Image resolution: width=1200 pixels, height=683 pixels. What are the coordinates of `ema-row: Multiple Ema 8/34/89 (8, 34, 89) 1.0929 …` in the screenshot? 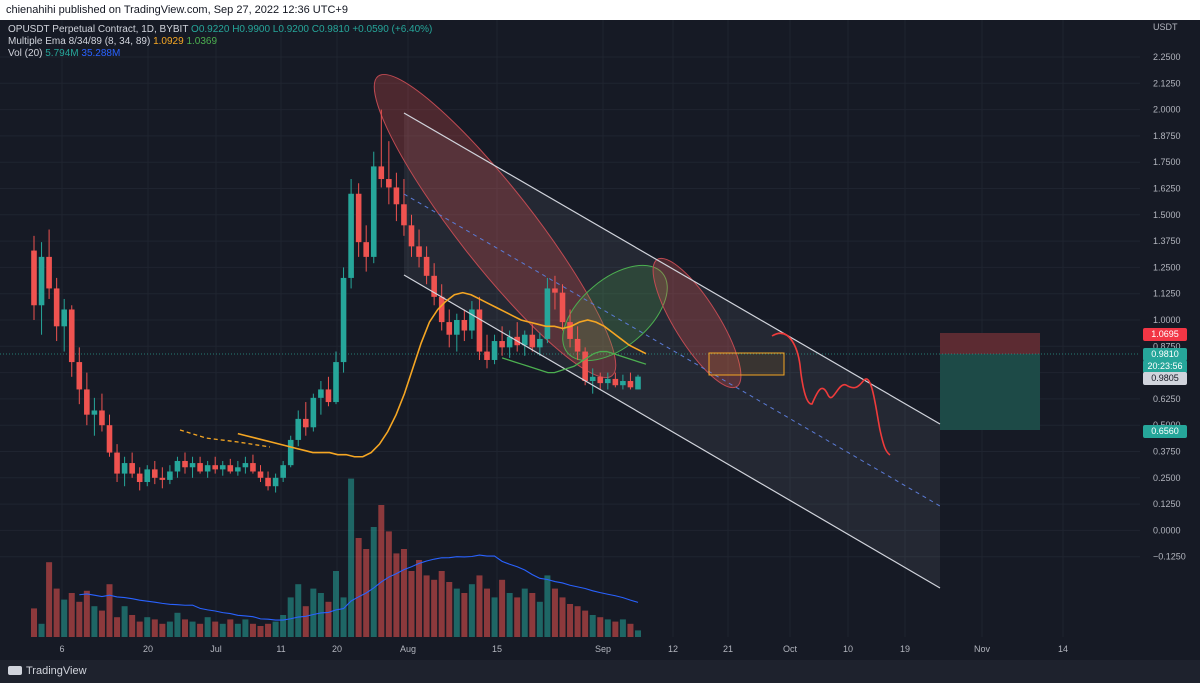 It's located at (220, 42).